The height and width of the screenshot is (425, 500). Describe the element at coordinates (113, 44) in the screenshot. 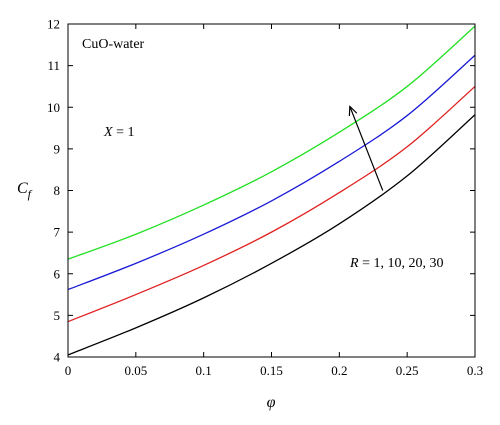

I see `fluid-annotation: CuO-water` at that location.